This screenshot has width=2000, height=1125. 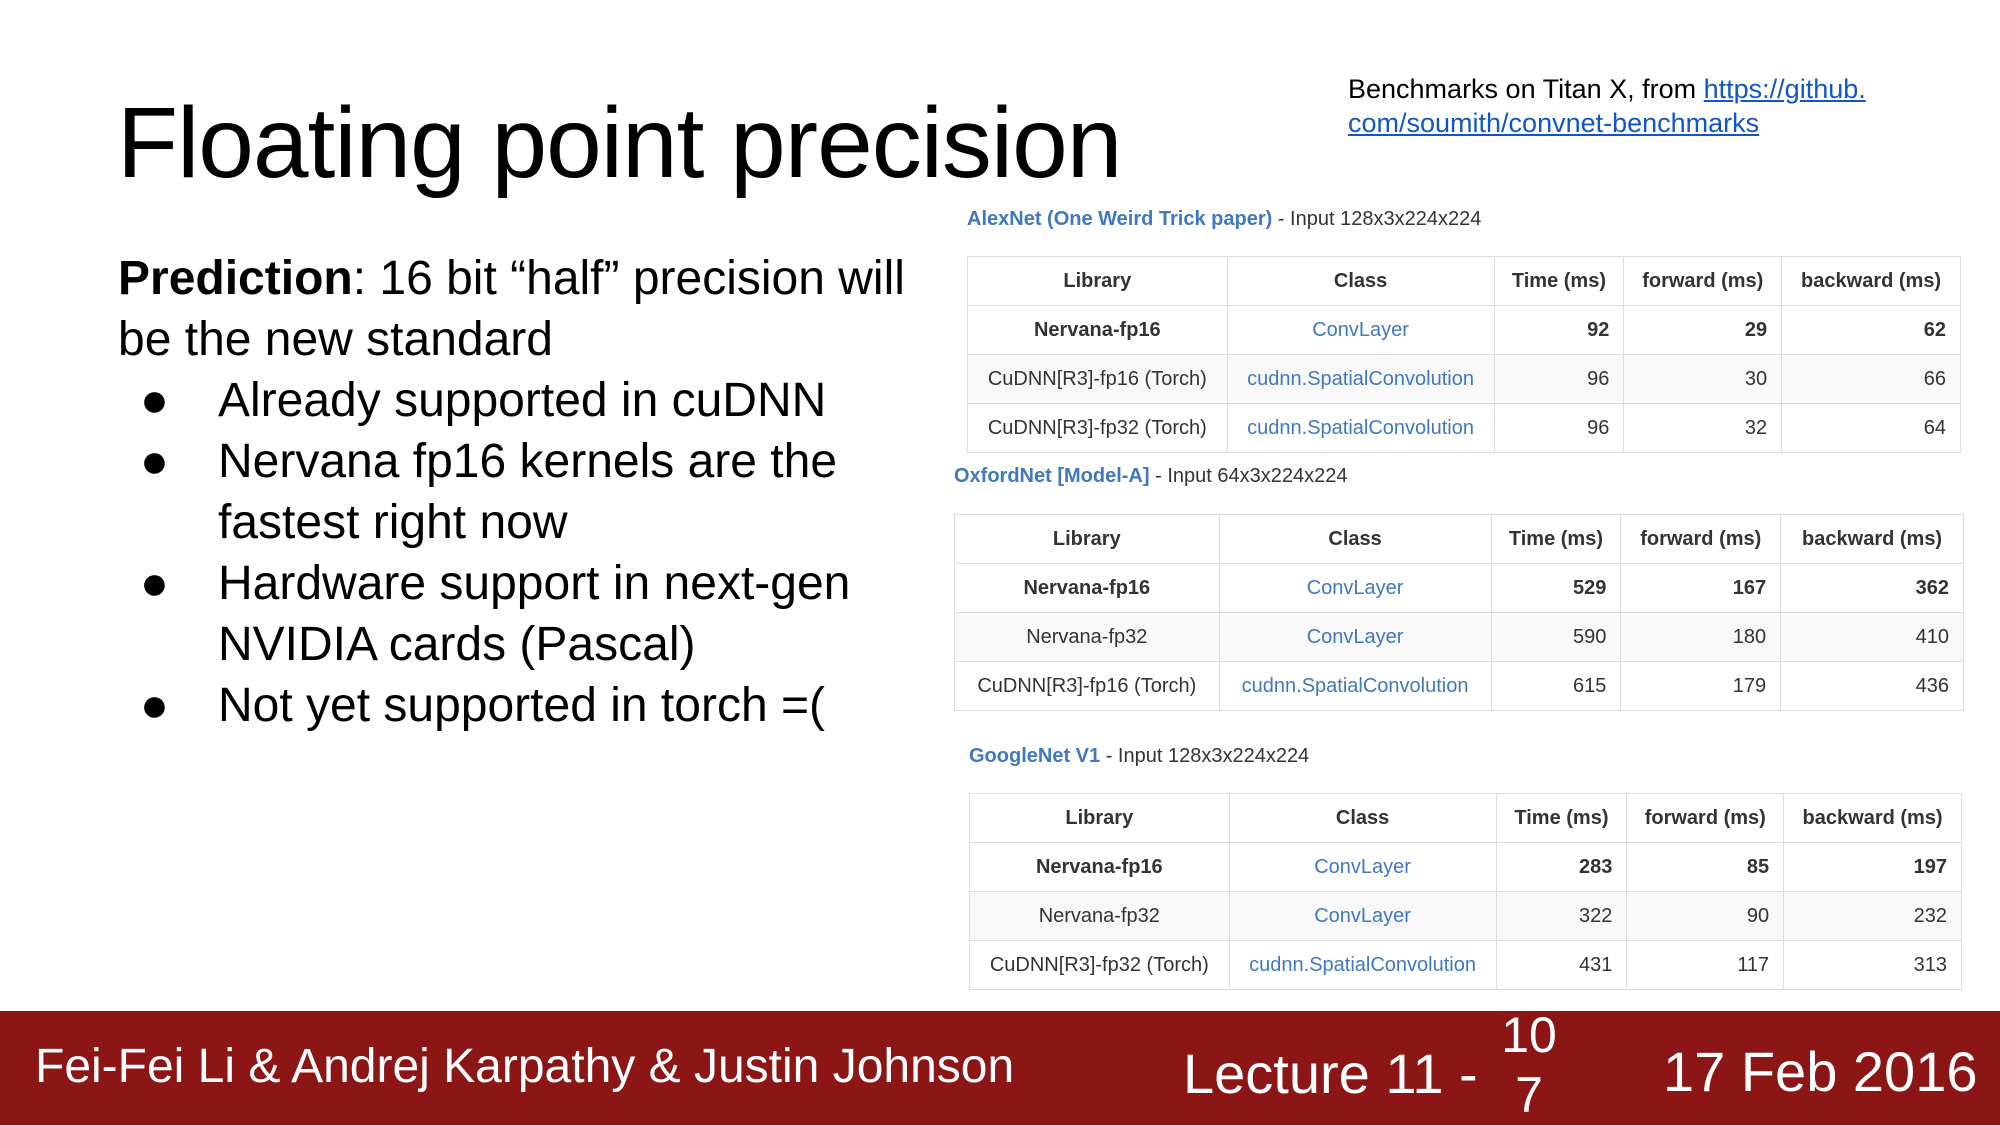 I want to click on slide-title: Floating point precision, so click(x=619, y=143).